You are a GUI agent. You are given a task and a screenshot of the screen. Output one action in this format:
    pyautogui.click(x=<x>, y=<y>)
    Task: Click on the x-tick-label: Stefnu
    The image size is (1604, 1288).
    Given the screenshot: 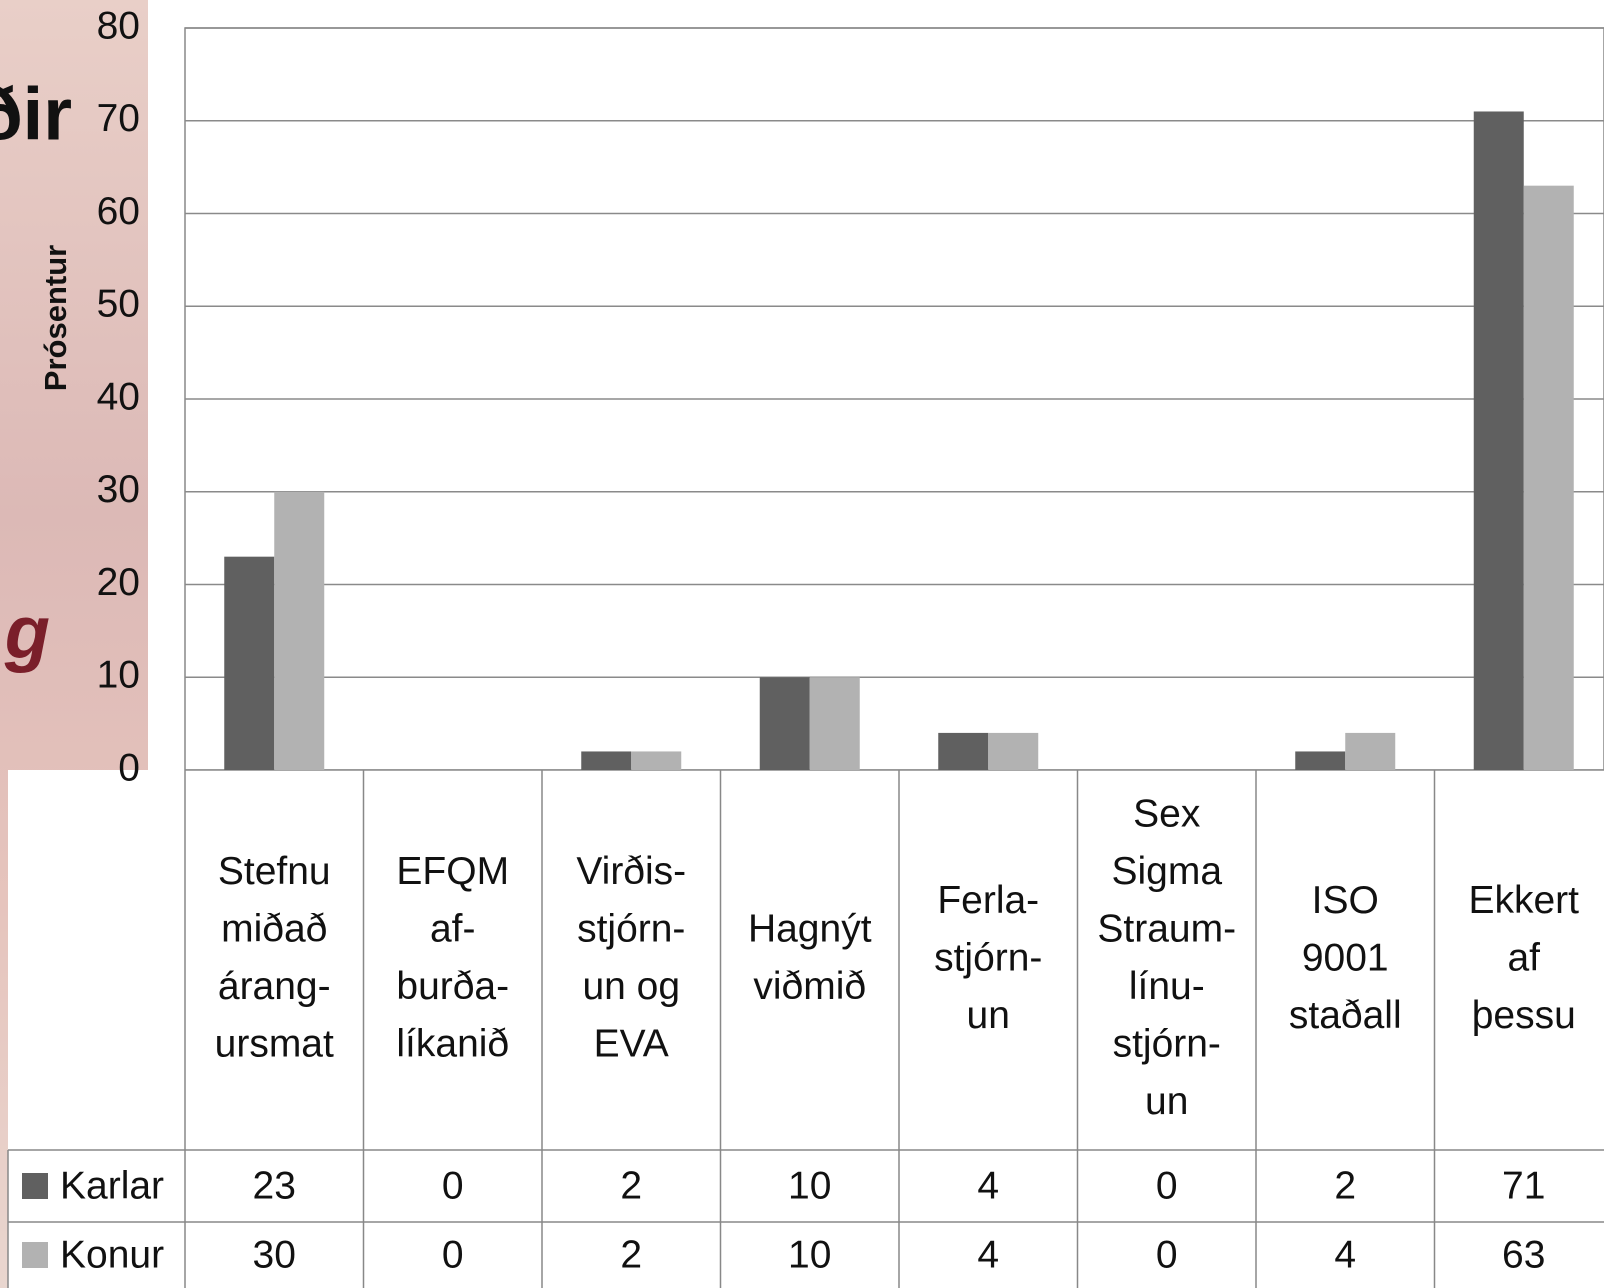 What is the action you would take?
    pyautogui.click(x=274, y=871)
    